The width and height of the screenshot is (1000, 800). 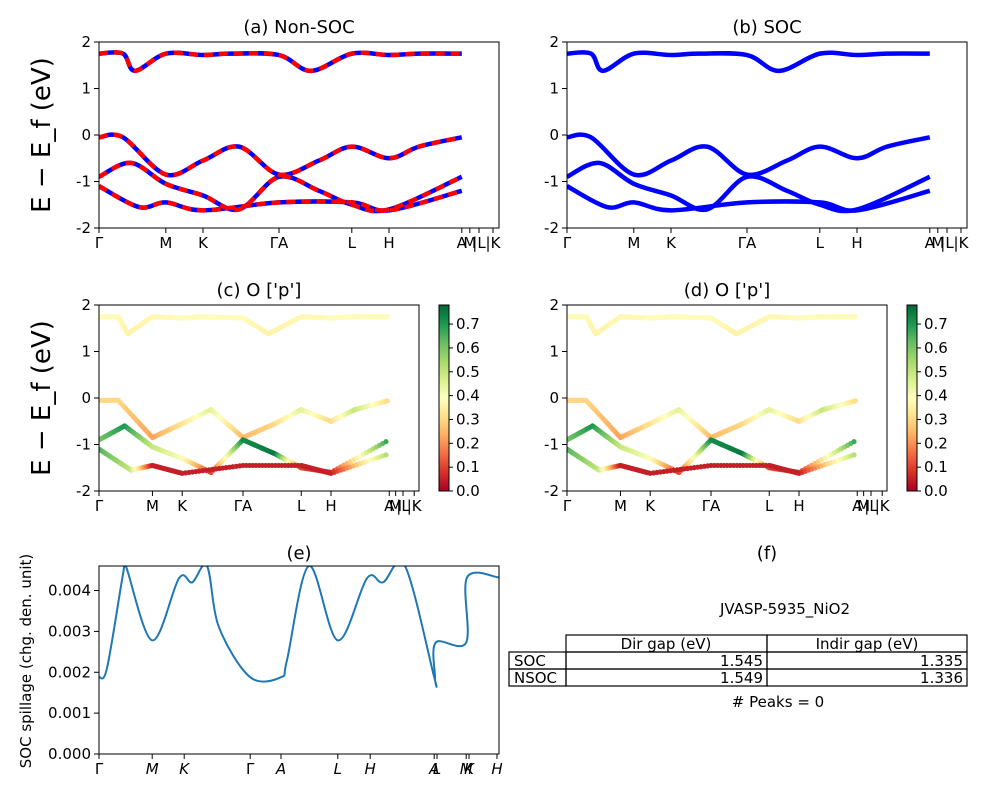 What do you see at coordinates (936, 491) in the screenshot?
I see `colorbar-tick-label: 0.0` at bounding box center [936, 491].